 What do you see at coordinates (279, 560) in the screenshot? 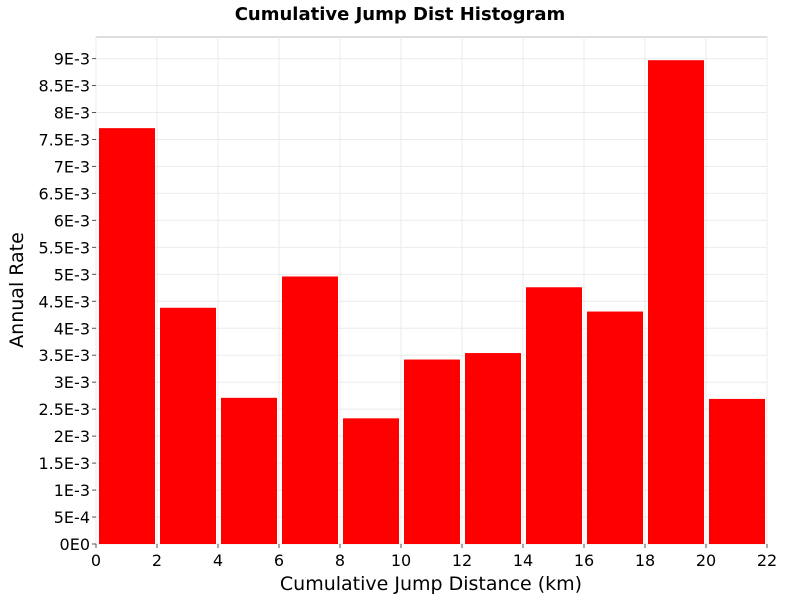
I see `x-tick-label: 6` at bounding box center [279, 560].